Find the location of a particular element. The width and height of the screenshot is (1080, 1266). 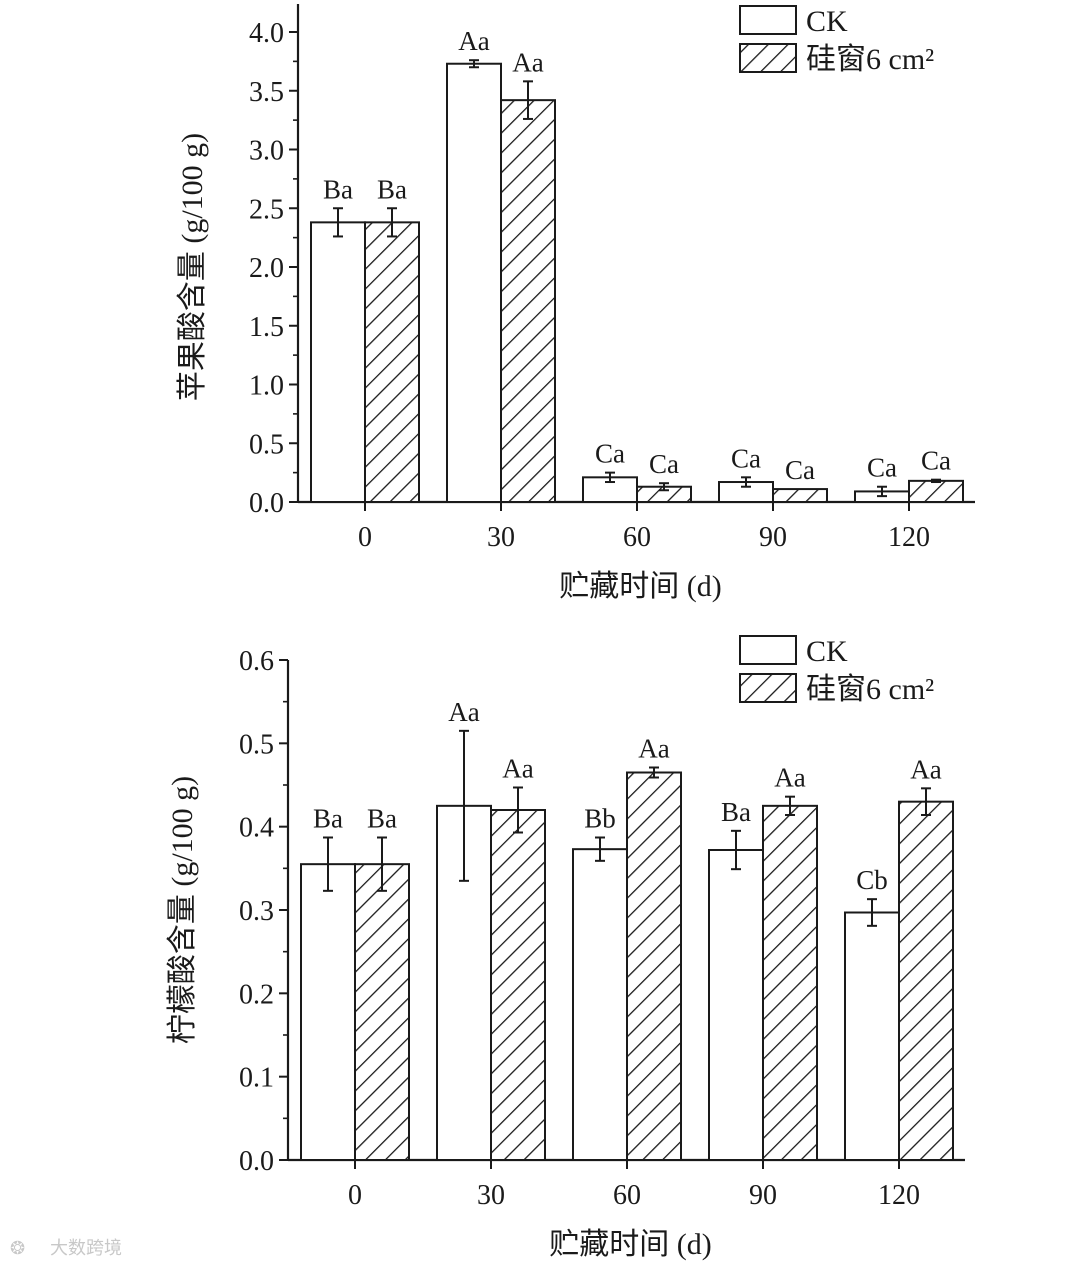

y-tick-label: 0.1 is located at coordinates (256, 1078).